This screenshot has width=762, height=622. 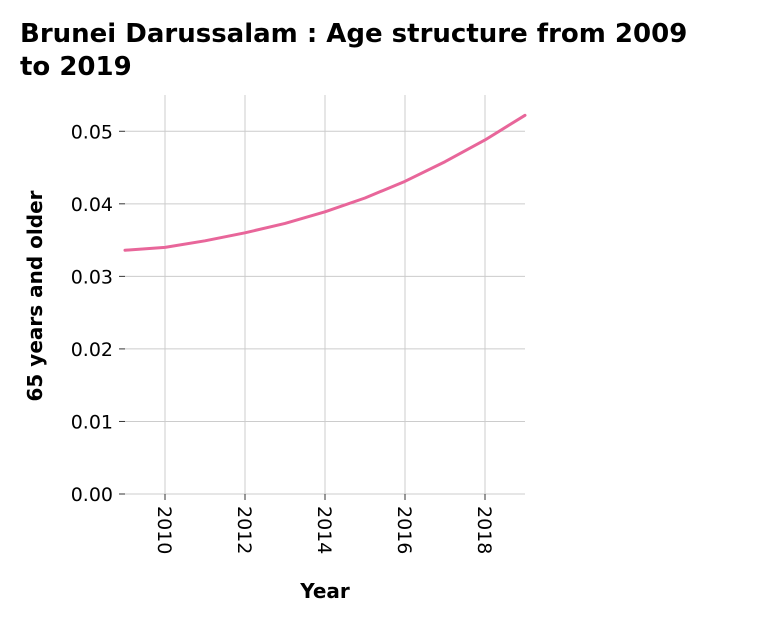 I want to click on y-tick-label: 0.00, so click(x=92, y=495).